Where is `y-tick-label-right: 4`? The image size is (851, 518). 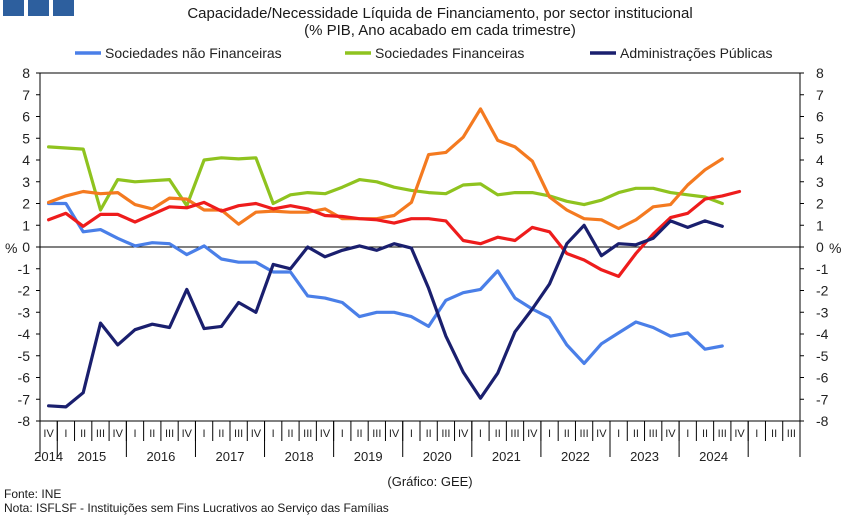 y-tick-label-right: 4 is located at coordinates (820, 160).